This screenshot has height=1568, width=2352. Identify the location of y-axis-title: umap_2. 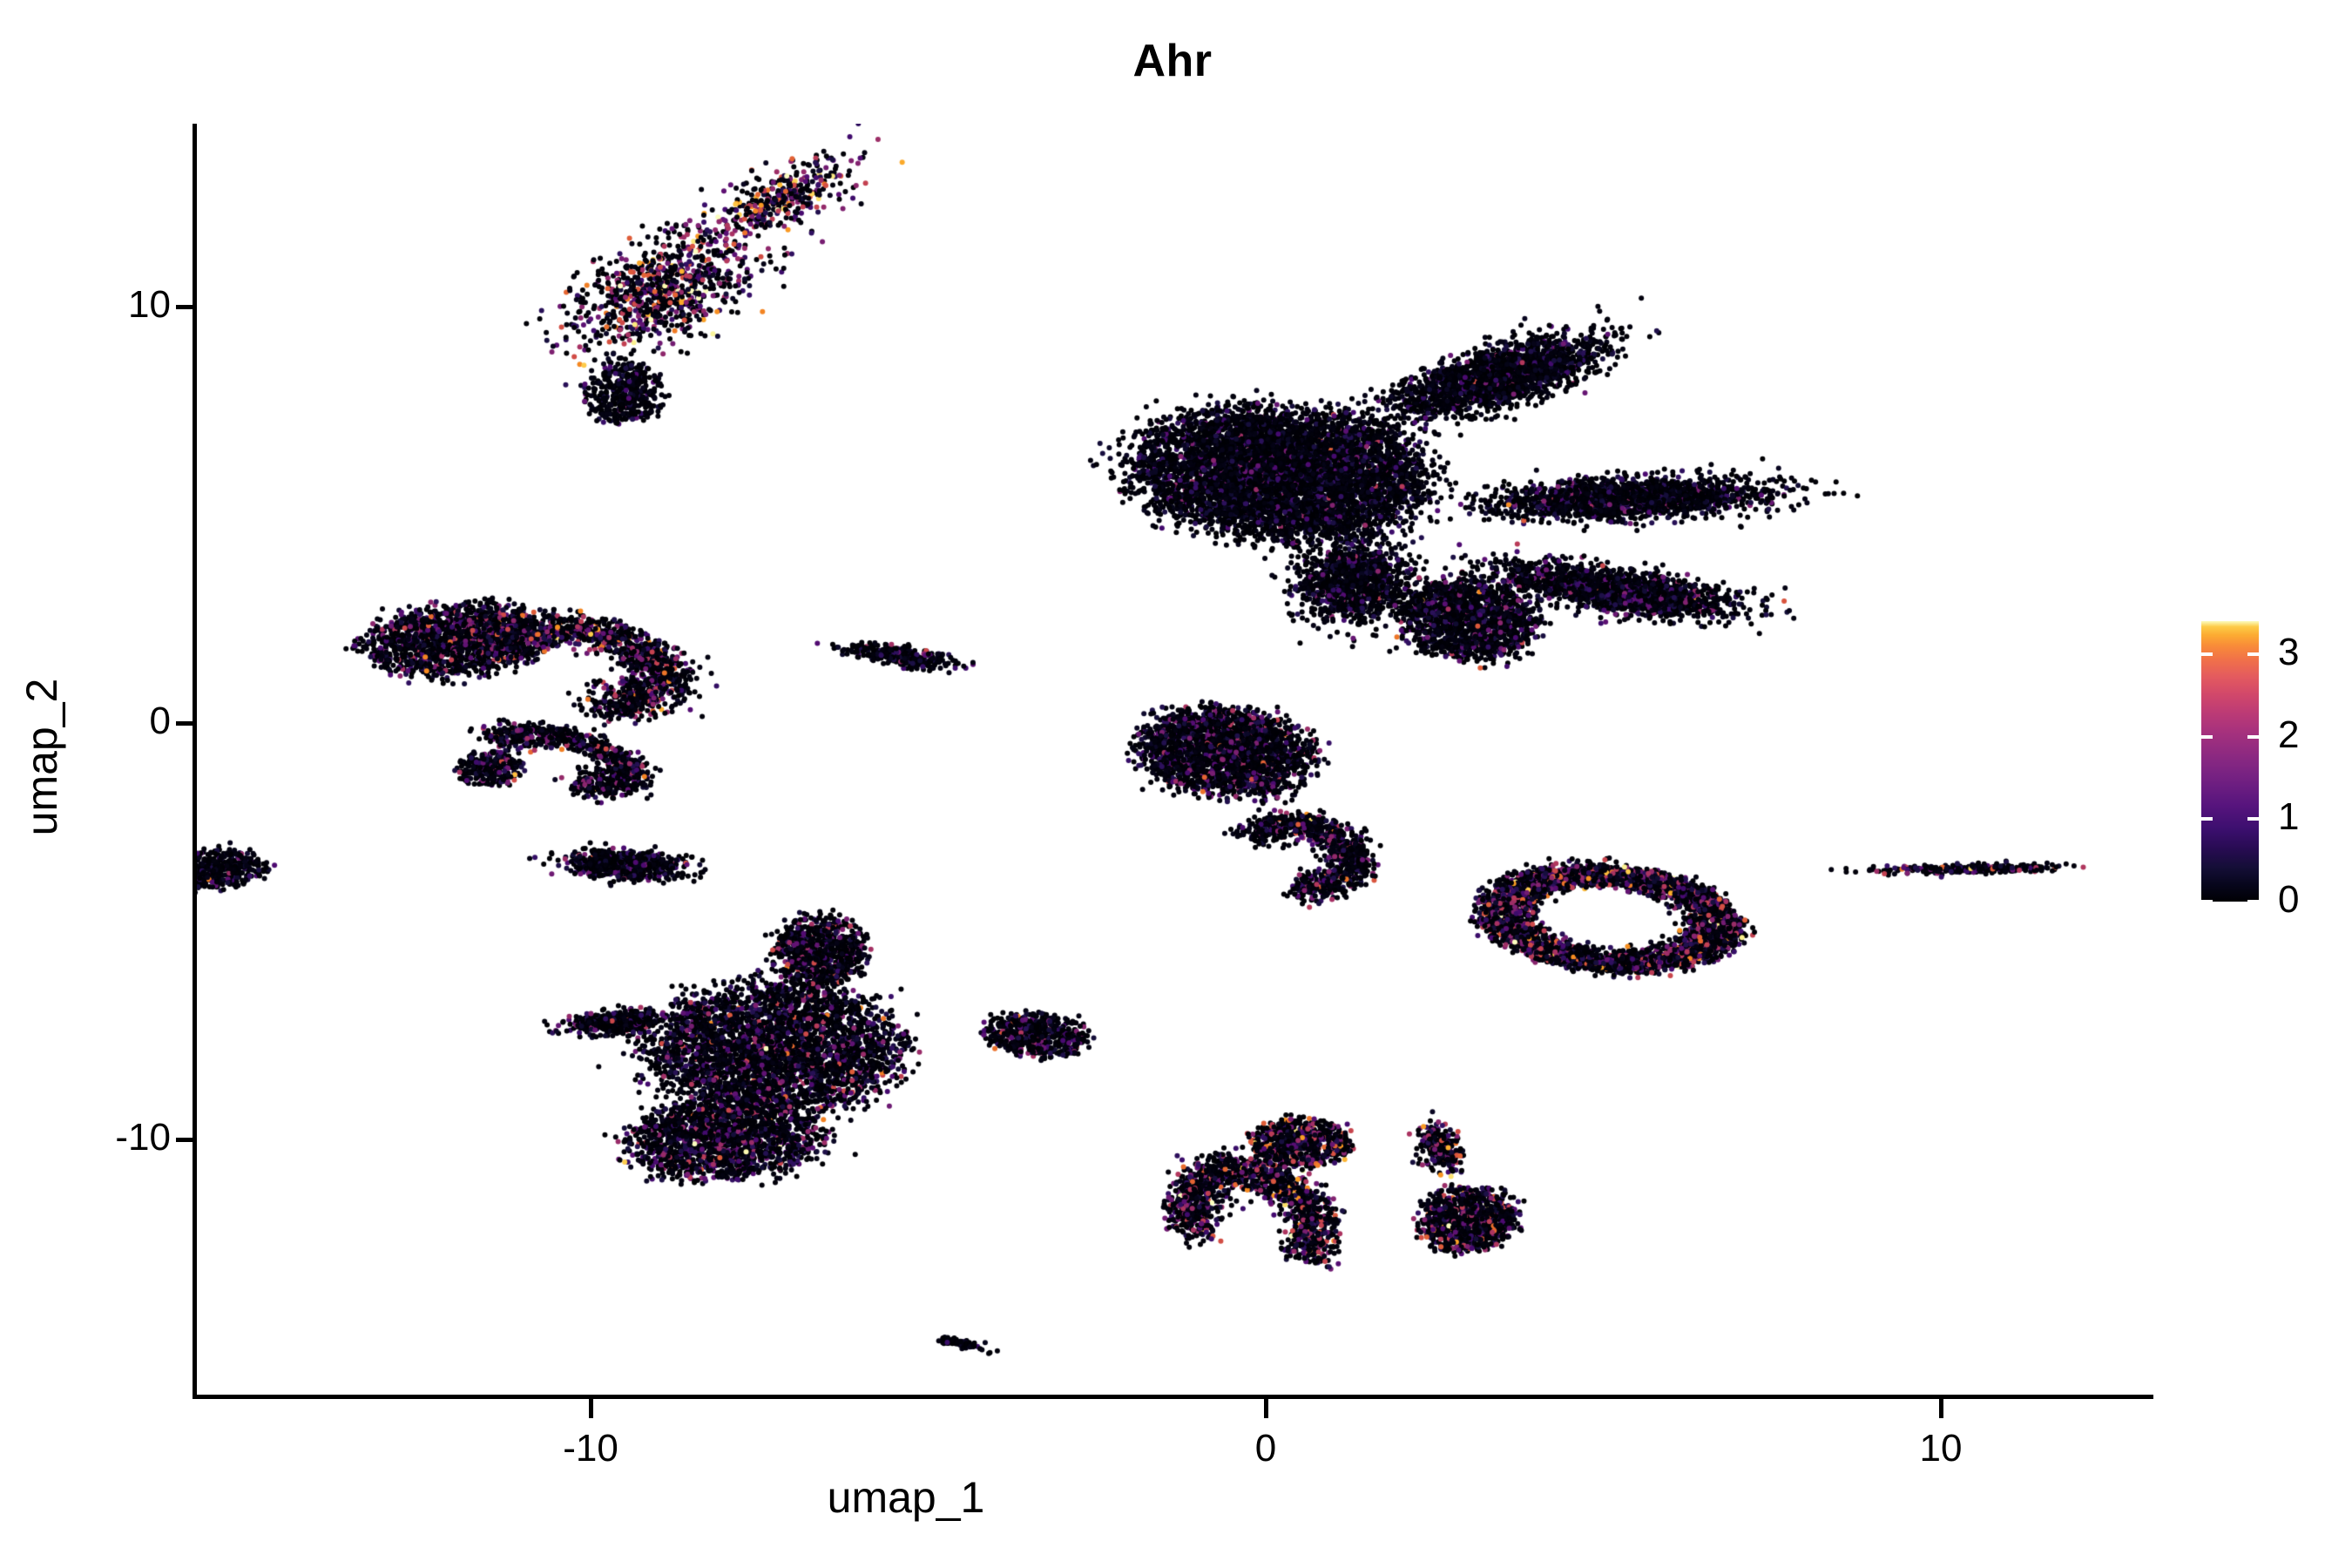
(41, 757).